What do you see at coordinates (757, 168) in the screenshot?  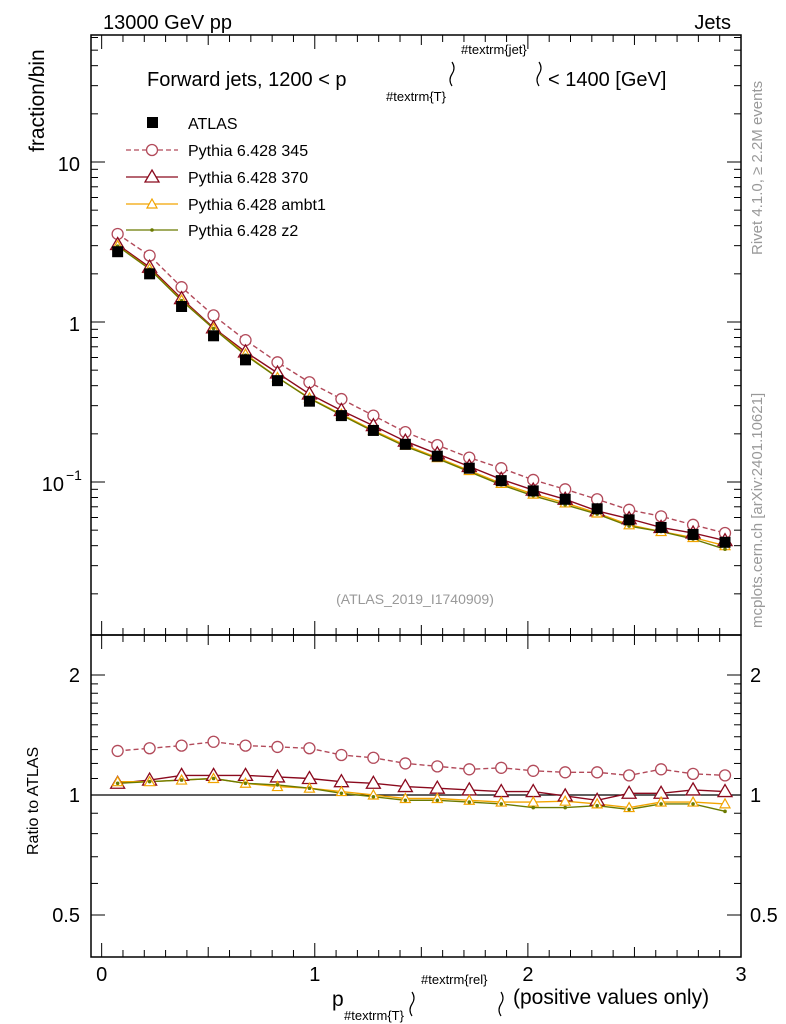 I see `rivet-version-label: Rivet 4.1.0, ≥ 2.2M events` at bounding box center [757, 168].